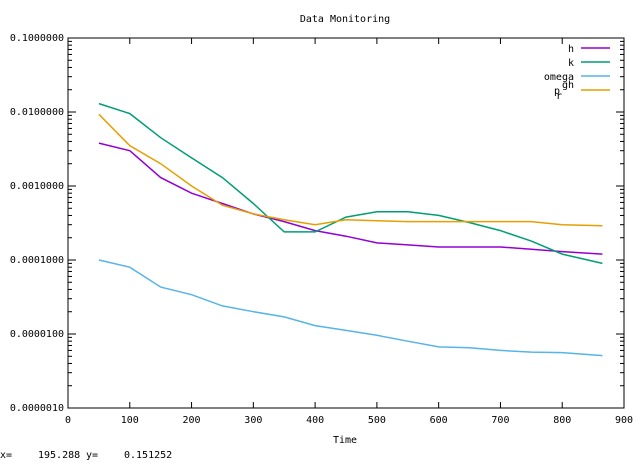 The height and width of the screenshot is (463, 640). Describe the element at coordinates (377, 420) in the screenshot. I see `x-tick-label: 500` at that location.